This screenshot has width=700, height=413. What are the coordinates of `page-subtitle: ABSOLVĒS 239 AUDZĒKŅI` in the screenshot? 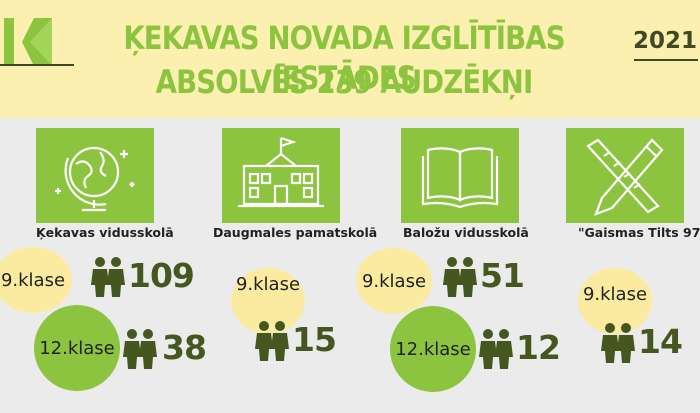 It's located at (344, 82).